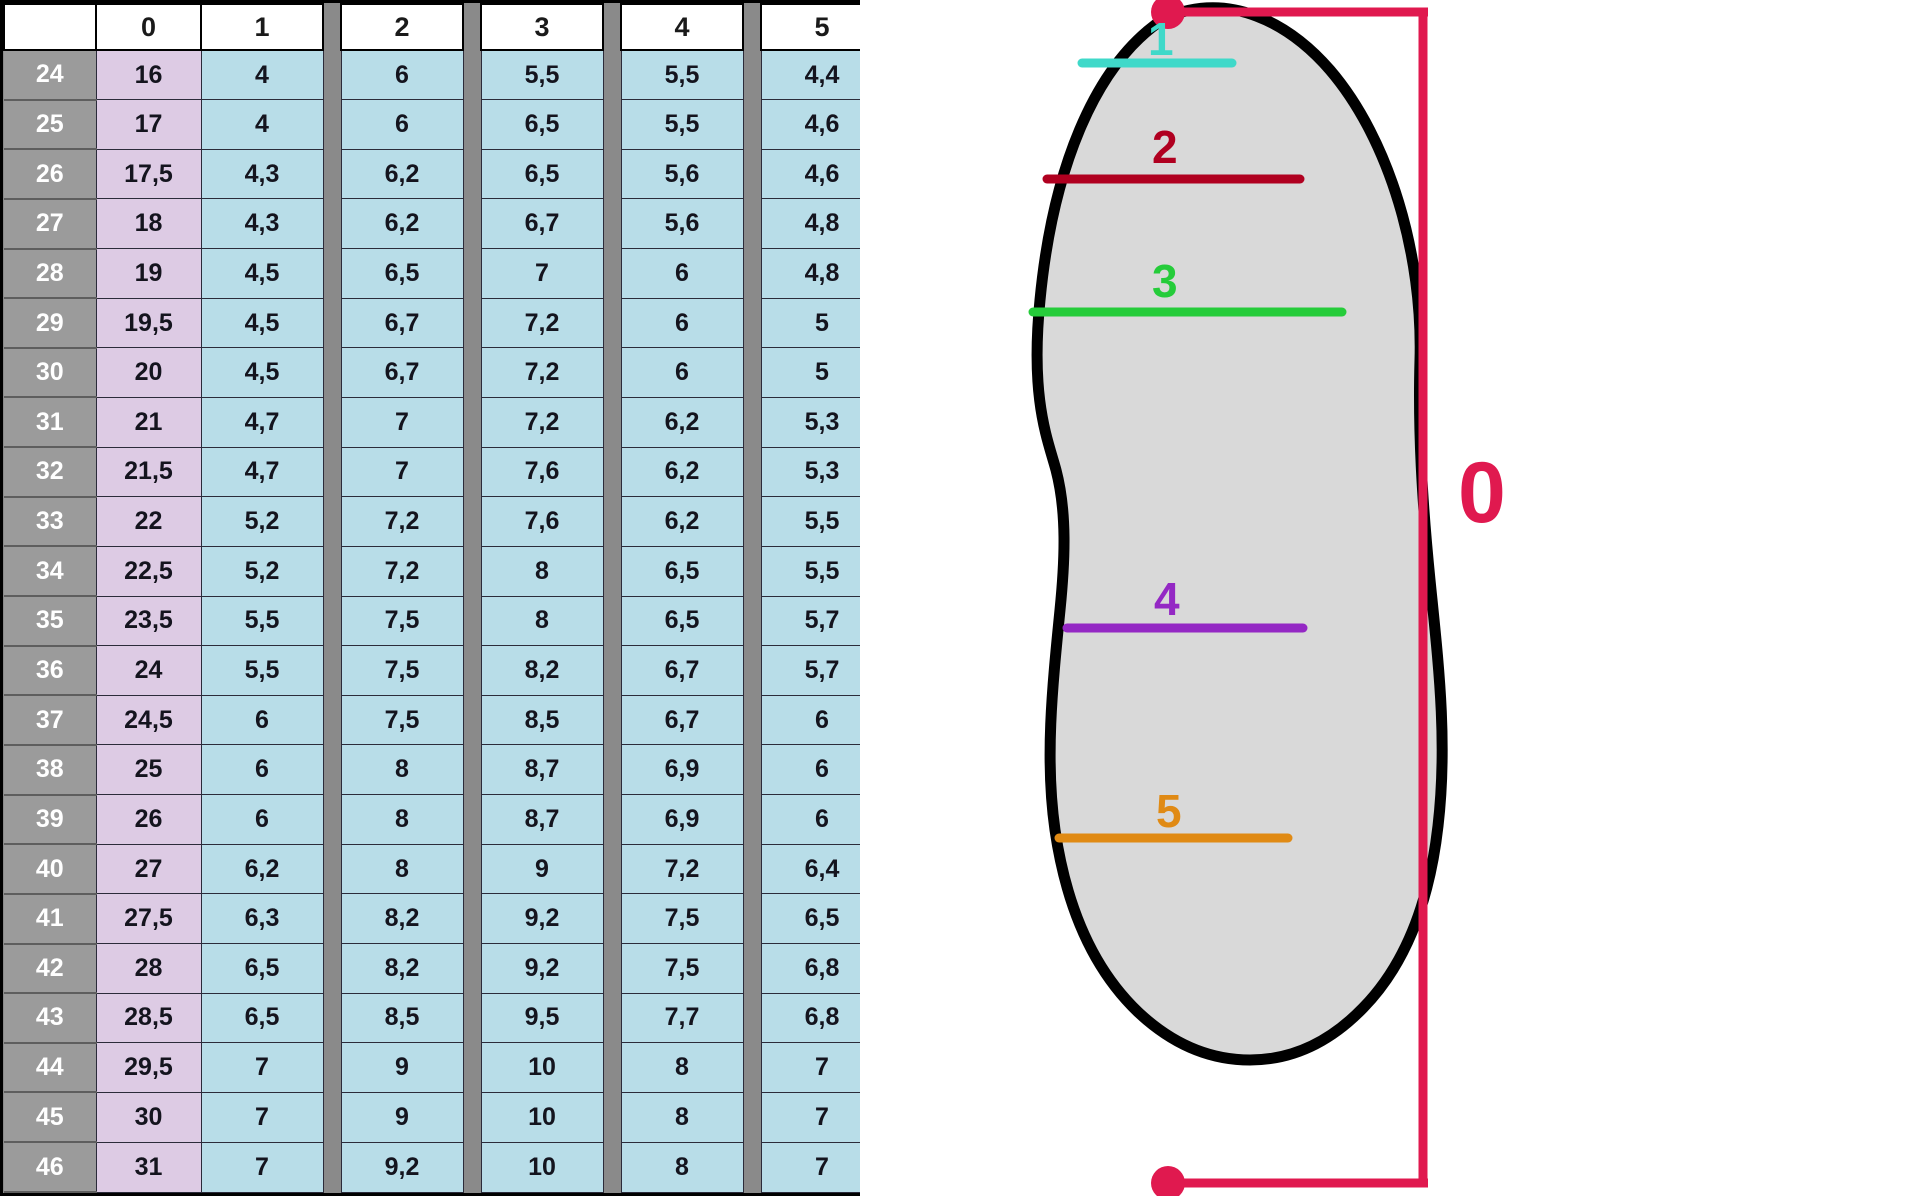  I want to click on table-cell-col-0: 21, so click(148, 422).